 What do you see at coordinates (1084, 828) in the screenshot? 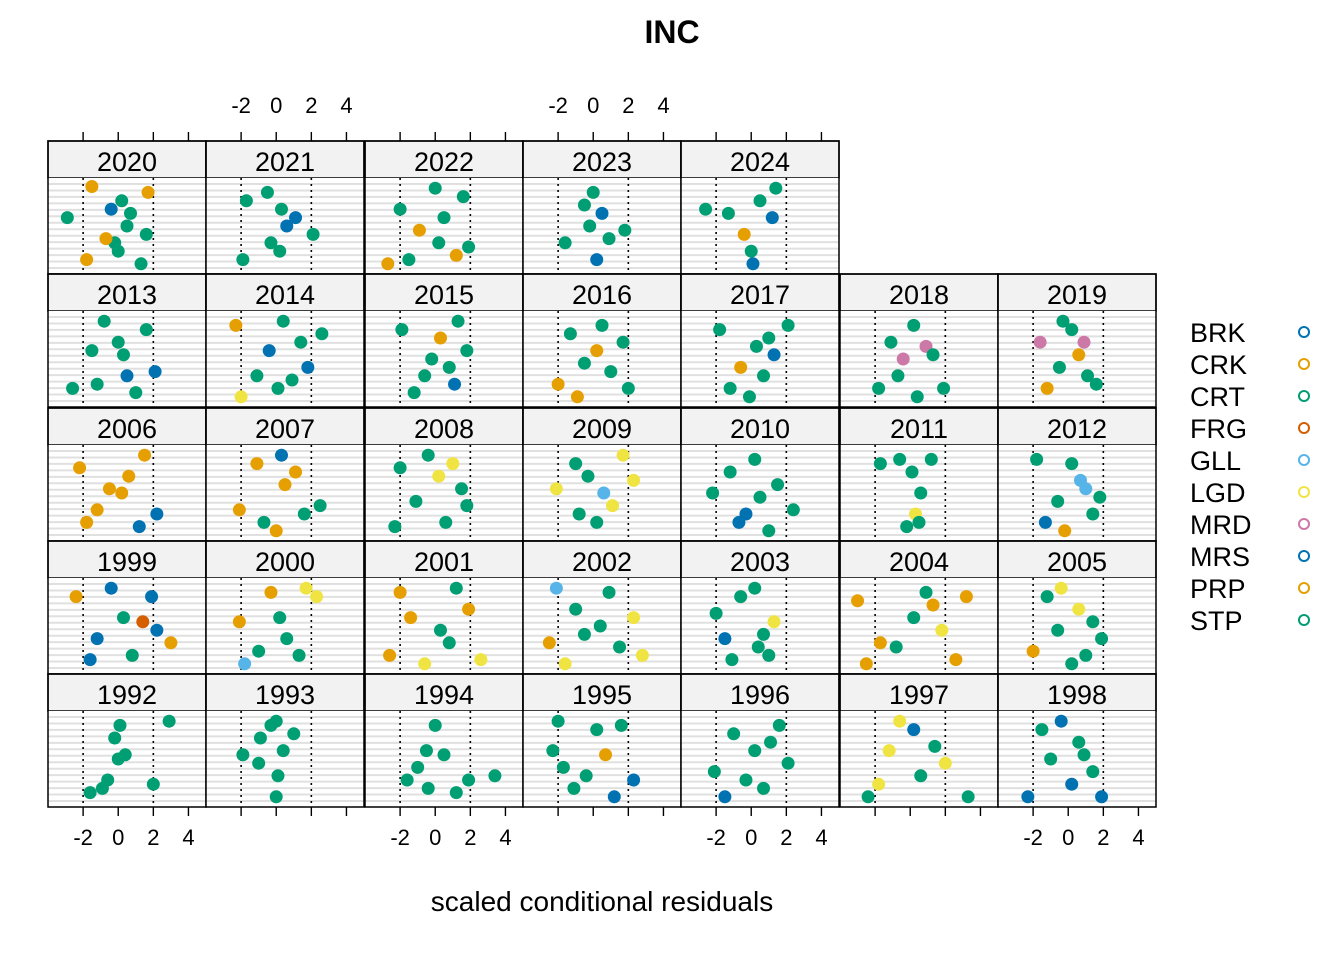
I see `x-axis-col-6: -2 0 2 4` at bounding box center [1084, 828].